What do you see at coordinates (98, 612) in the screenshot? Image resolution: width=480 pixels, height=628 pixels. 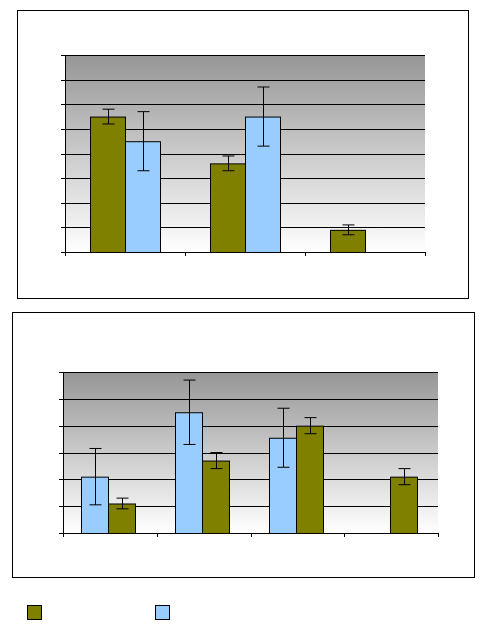 I see `legend` at bounding box center [98, 612].